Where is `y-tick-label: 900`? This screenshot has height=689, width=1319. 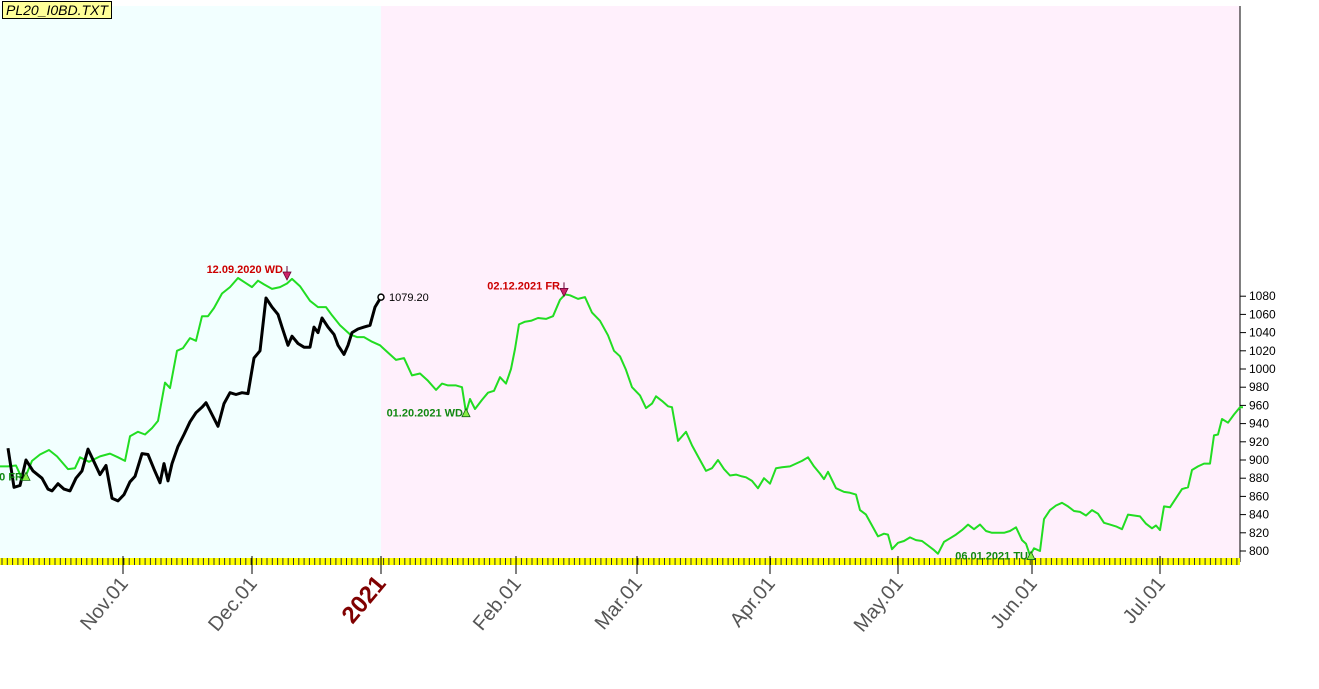
y-tick-label: 900 is located at coordinates (1259, 460).